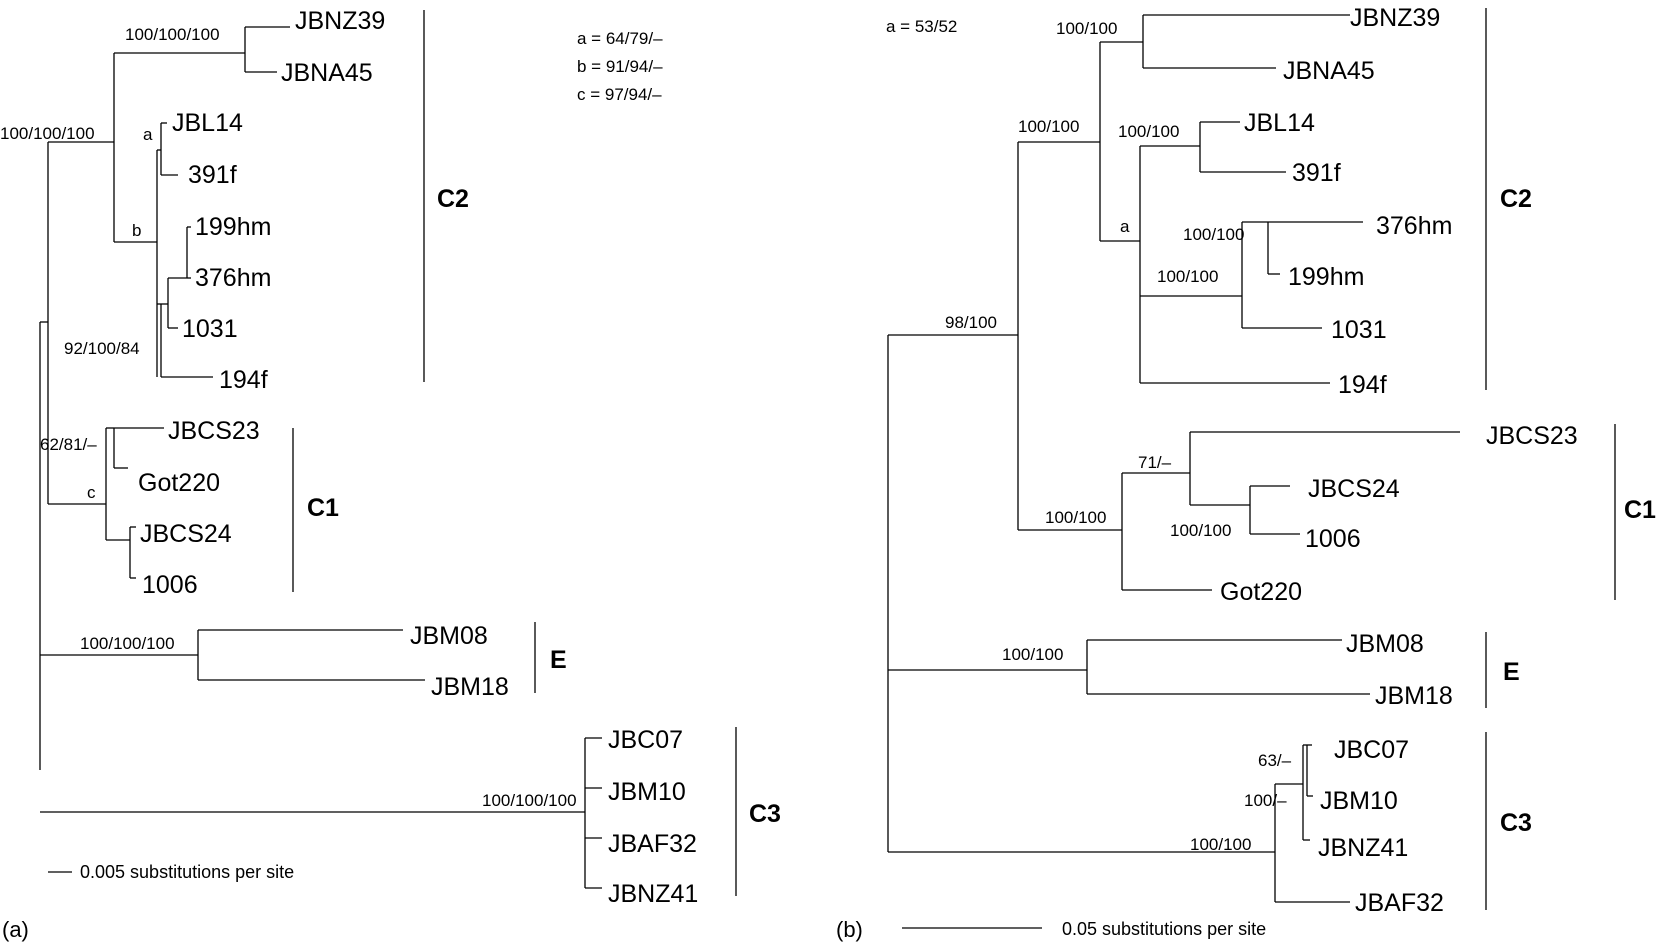 The height and width of the screenshot is (946, 1657). What do you see at coordinates (91, 492) in the screenshot?
I see `support-value: c` at bounding box center [91, 492].